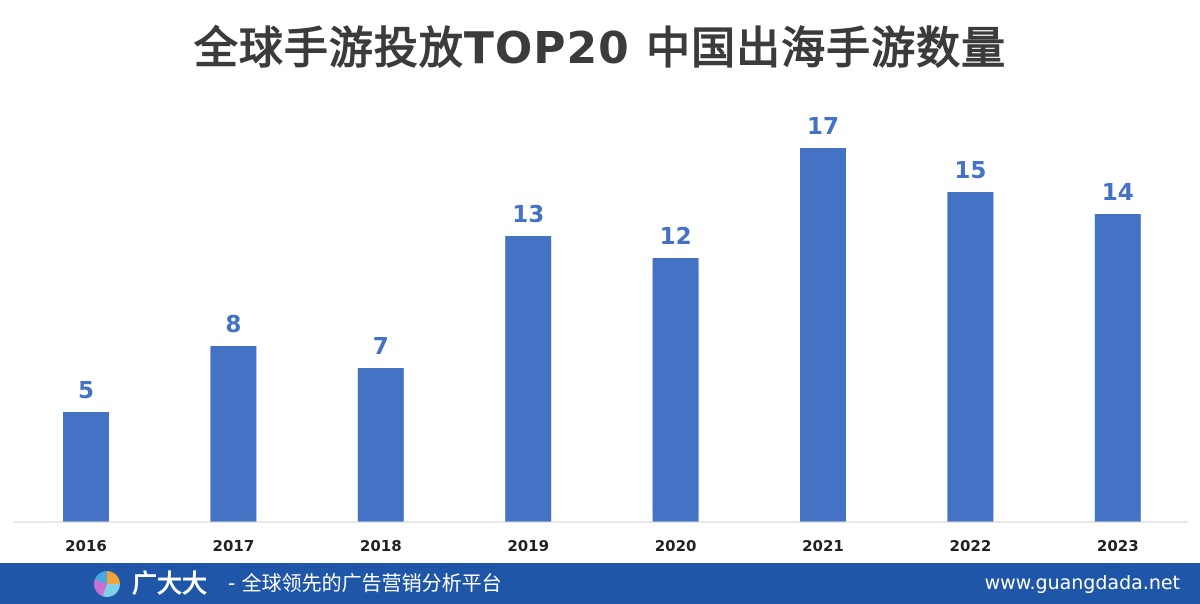 The width and height of the screenshot is (1200, 604). What do you see at coordinates (170, 583) in the screenshot?
I see `brand-name: 广大大` at bounding box center [170, 583].